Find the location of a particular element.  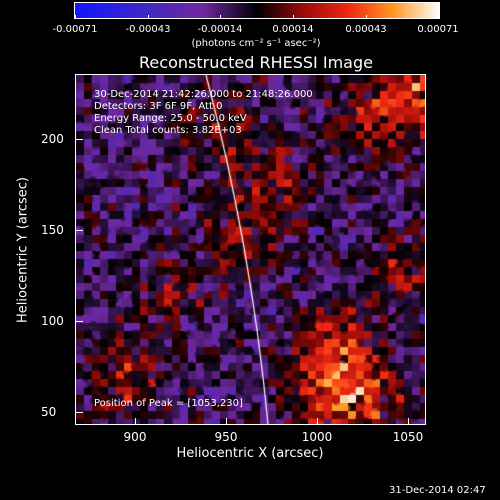

generation-timestamp: 31-Dec-2014 02:47 is located at coordinates (437, 490).